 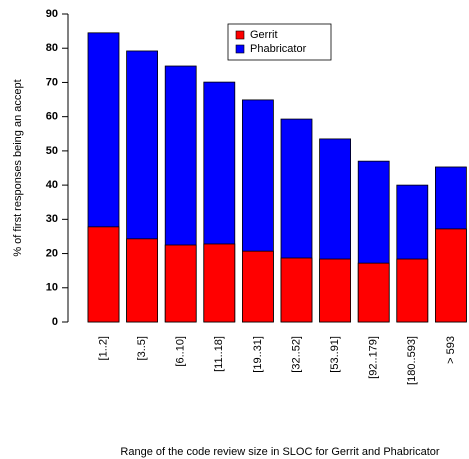 What do you see at coordinates (412, 360) in the screenshot?
I see `x-tick-label: [180..593]` at bounding box center [412, 360].